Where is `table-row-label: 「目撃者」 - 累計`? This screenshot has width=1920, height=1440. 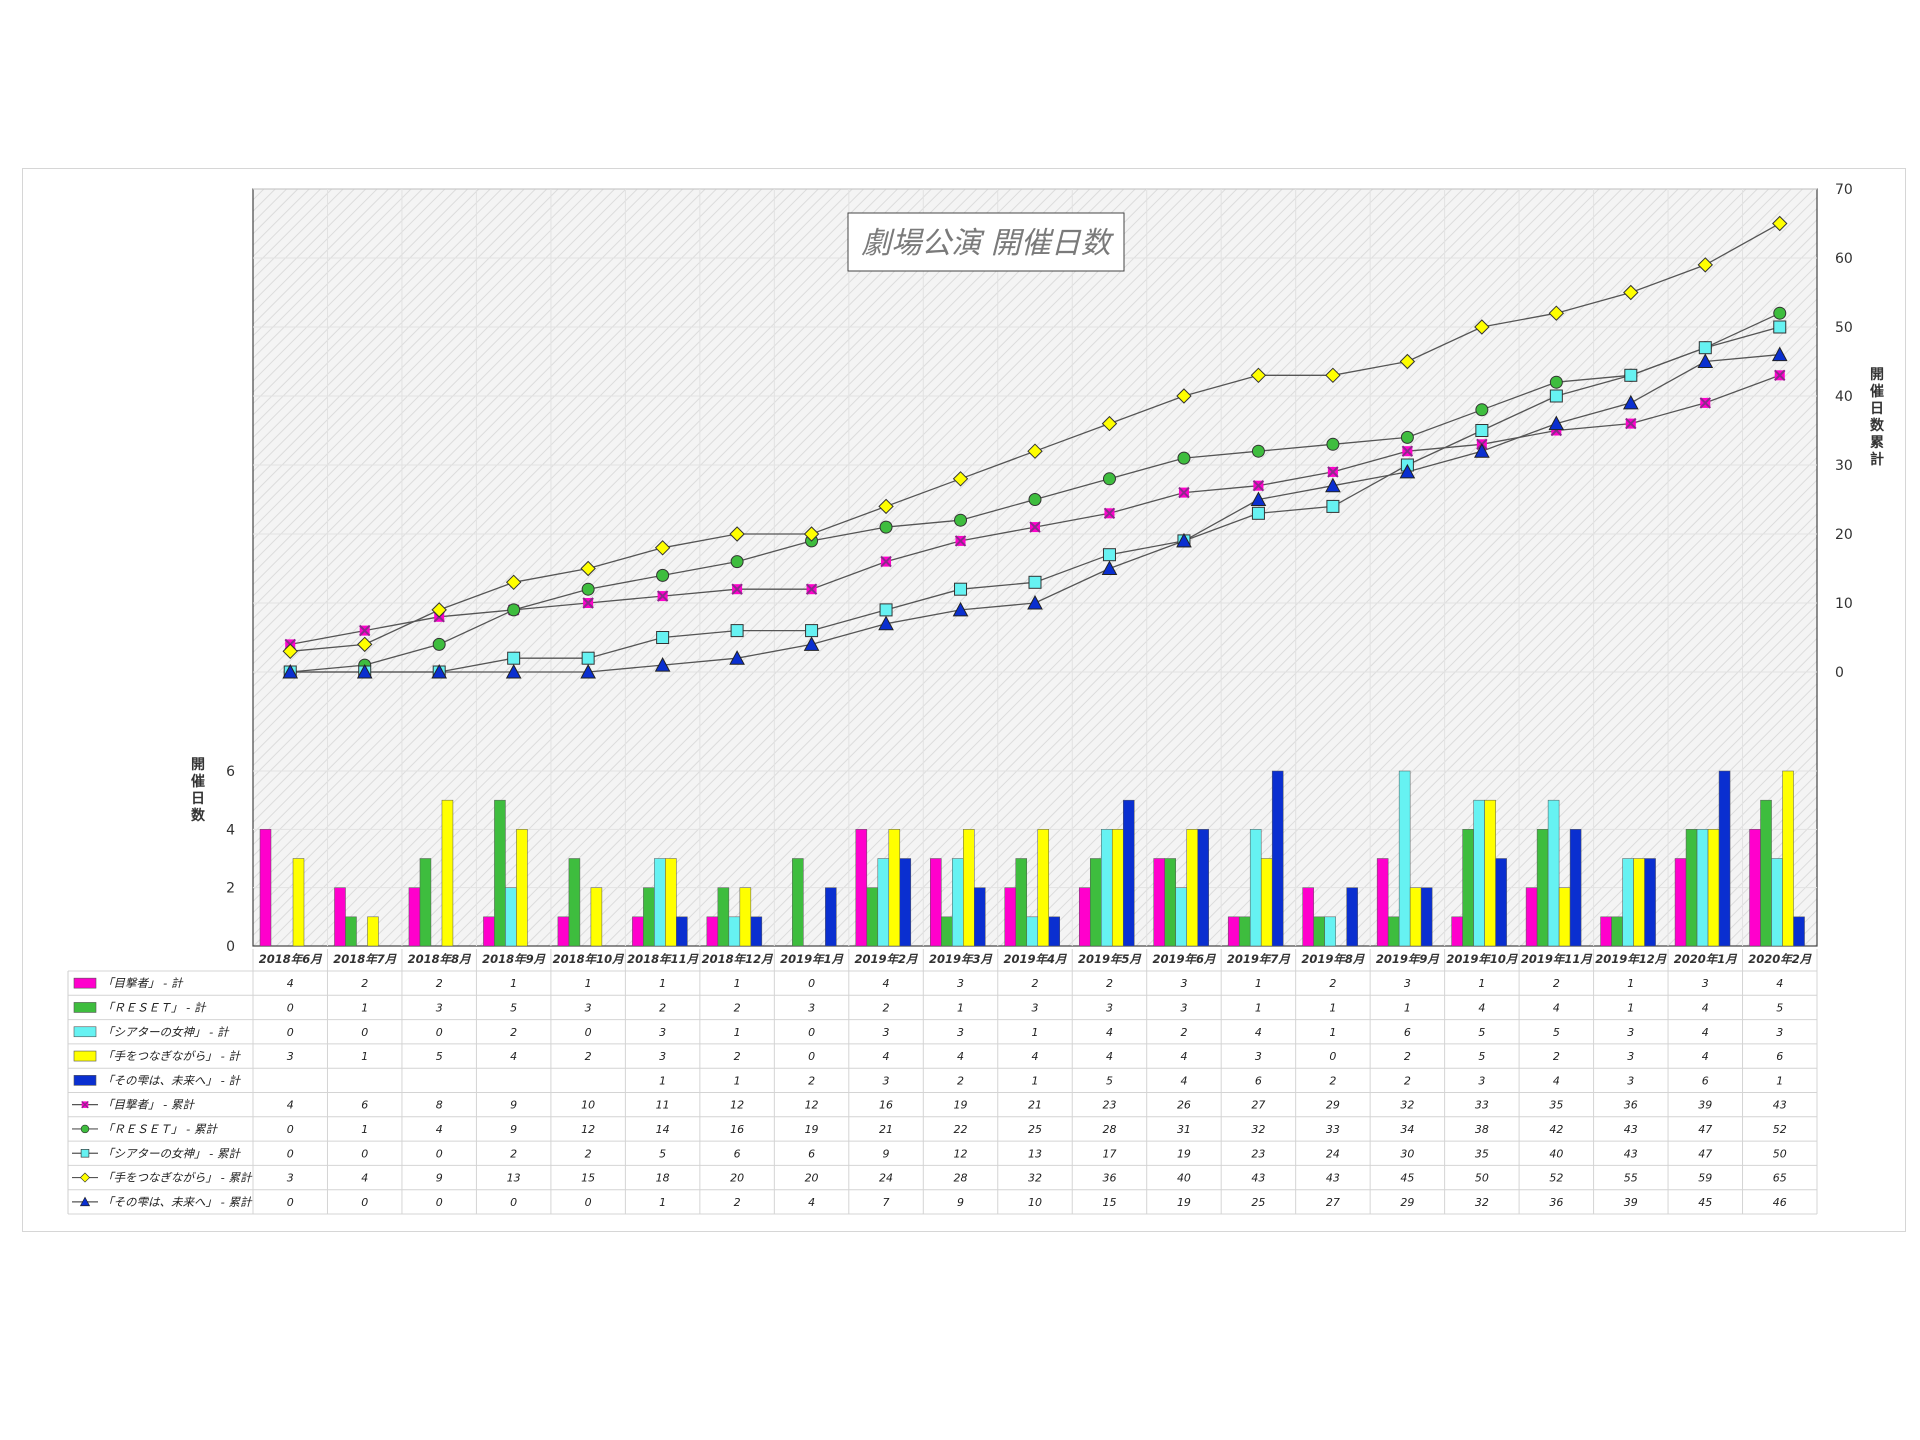 table-row-label: 「目撃者」 - 累計 is located at coordinates (148, 1105).